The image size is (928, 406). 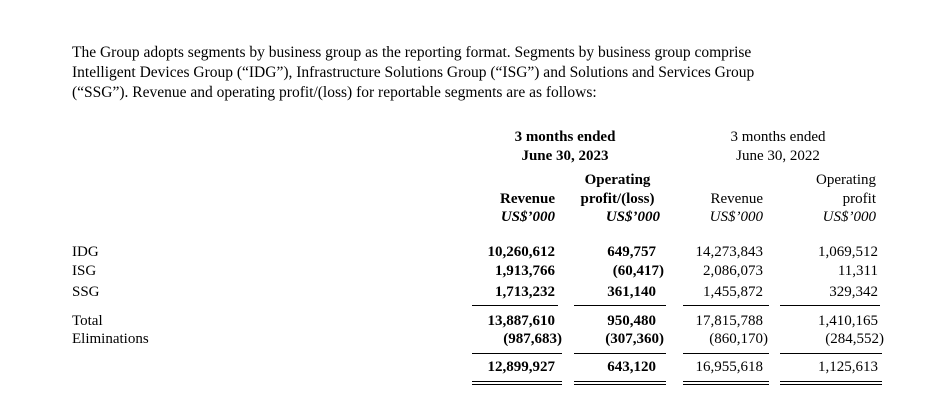 I want to click on total-revenue-2023: 13,887,610, so click(x=521, y=321).